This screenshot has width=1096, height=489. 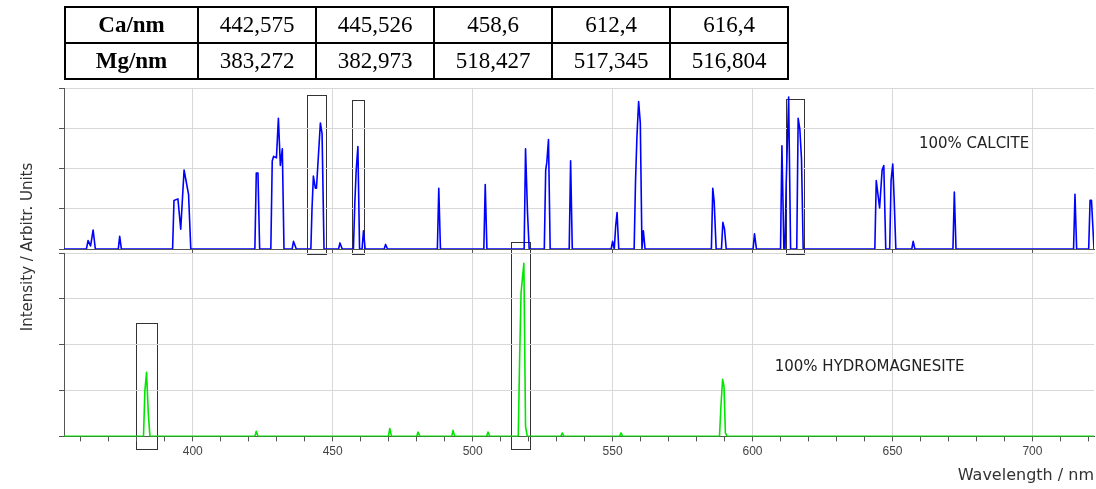 What do you see at coordinates (131, 61) in the screenshot?
I see `text: Mg/nm` at bounding box center [131, 61].